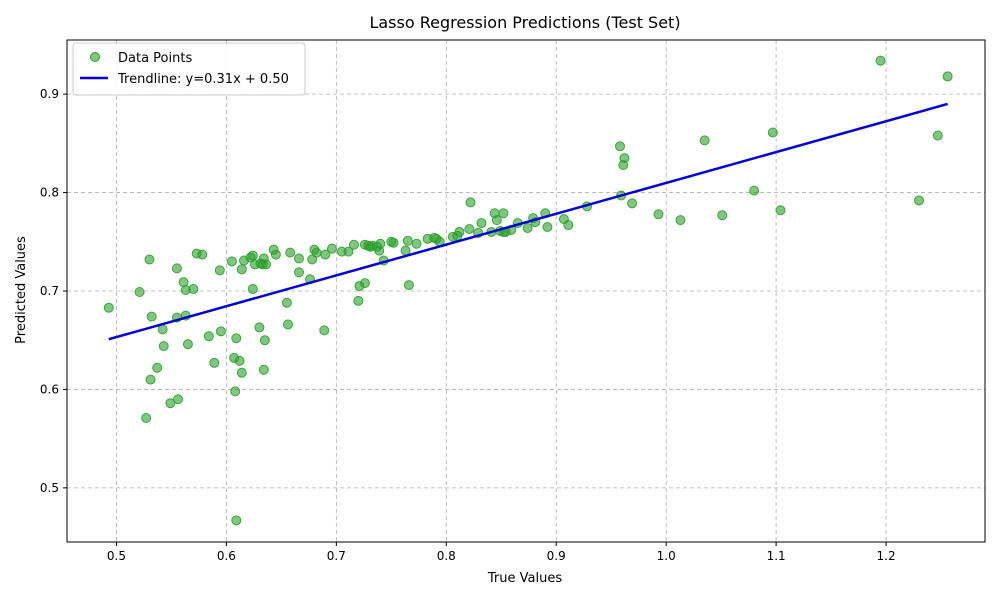  Describe the element at coordinates (666, 556) in the screenshot. I see `x-tick-label: 1.0` at that location.